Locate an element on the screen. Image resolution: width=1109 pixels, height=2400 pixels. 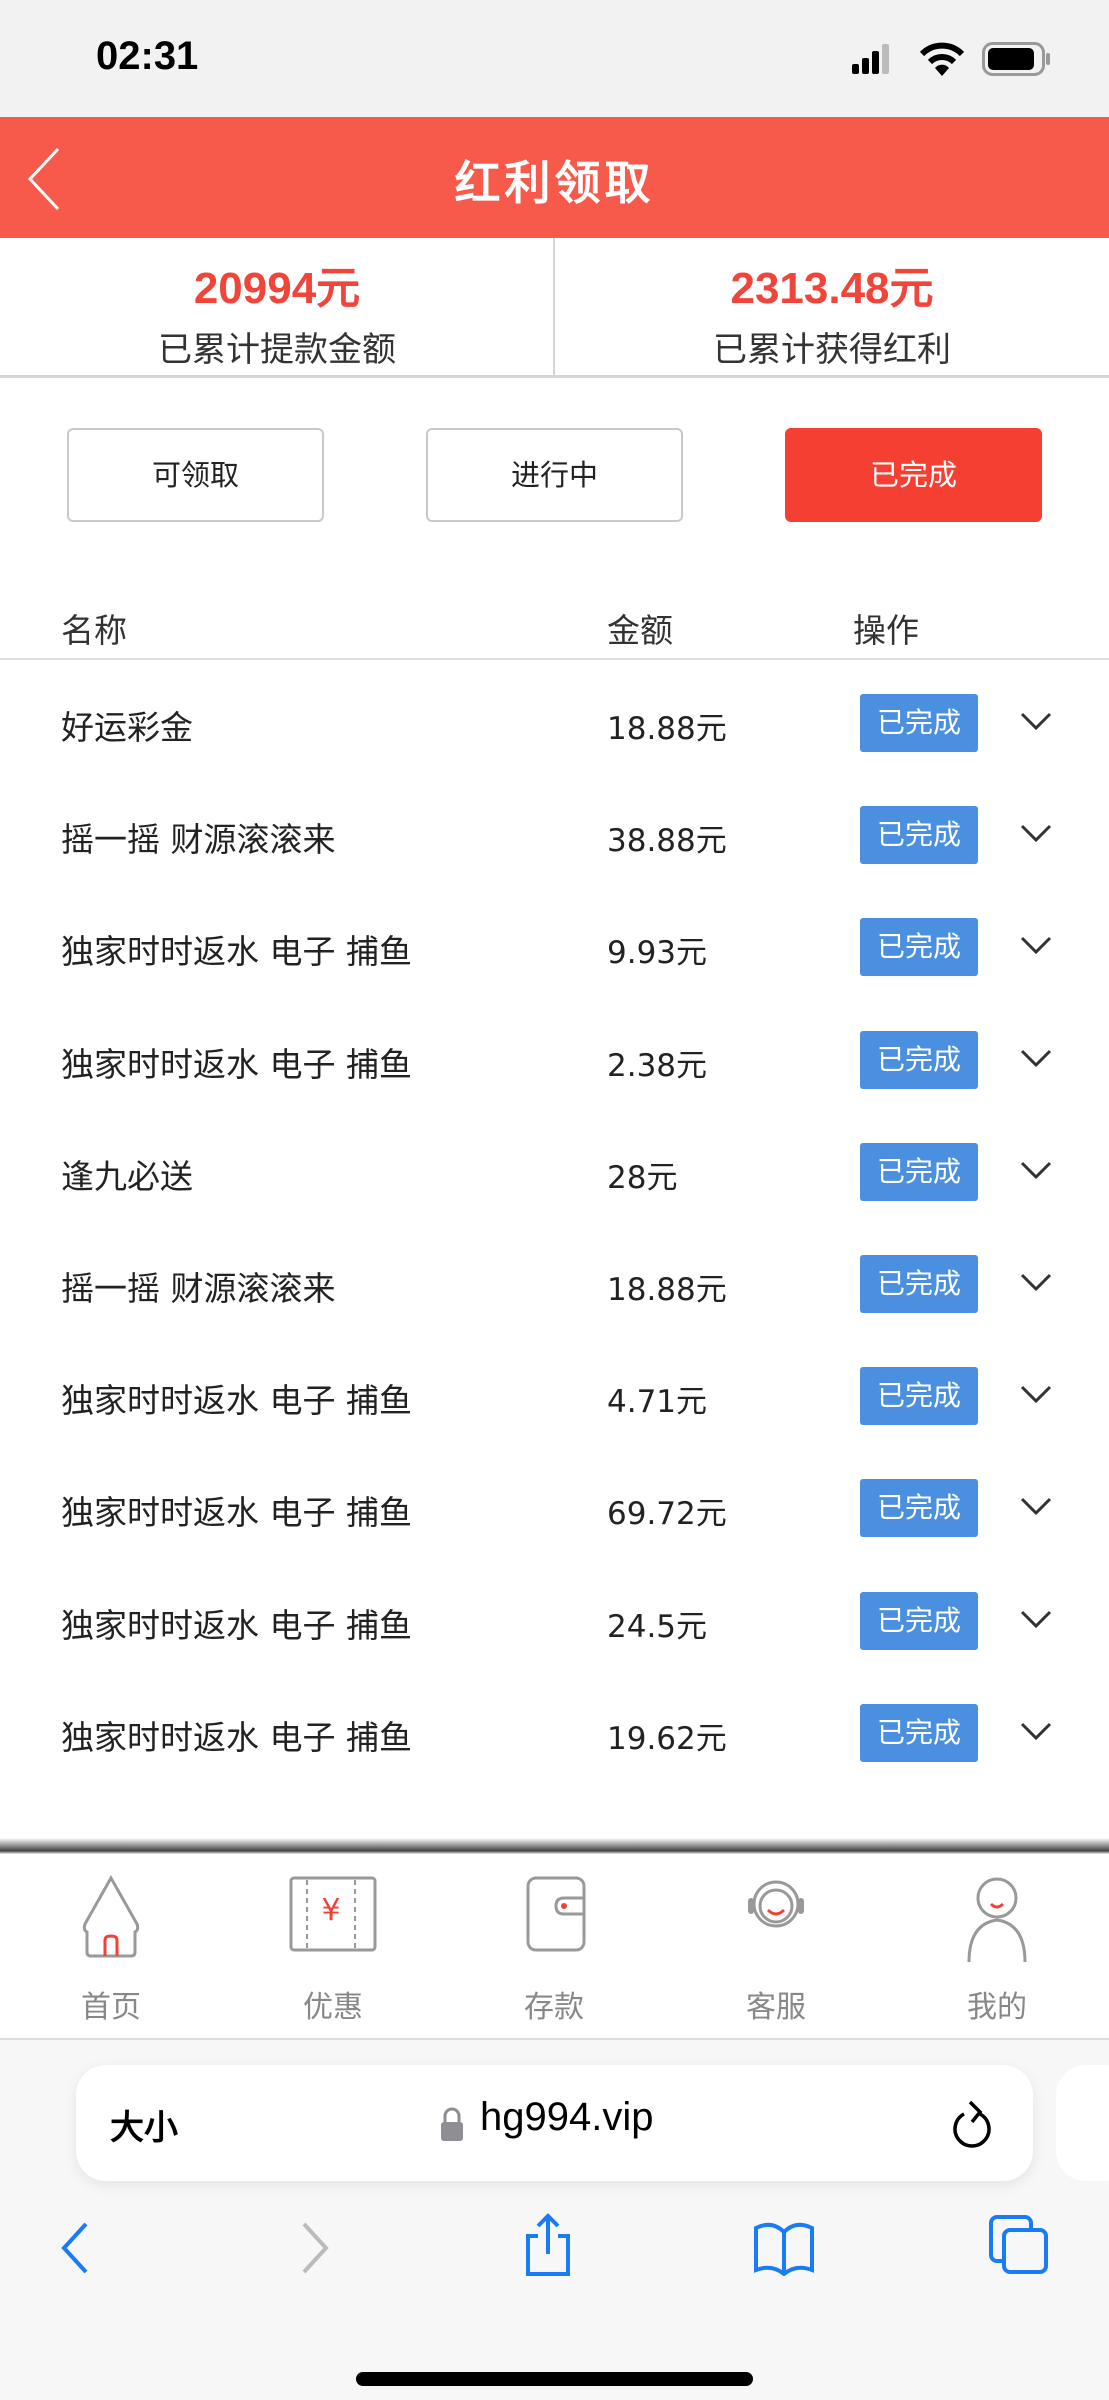
stat-label: 已累计提款金额 is located at coordinates (277, 350).